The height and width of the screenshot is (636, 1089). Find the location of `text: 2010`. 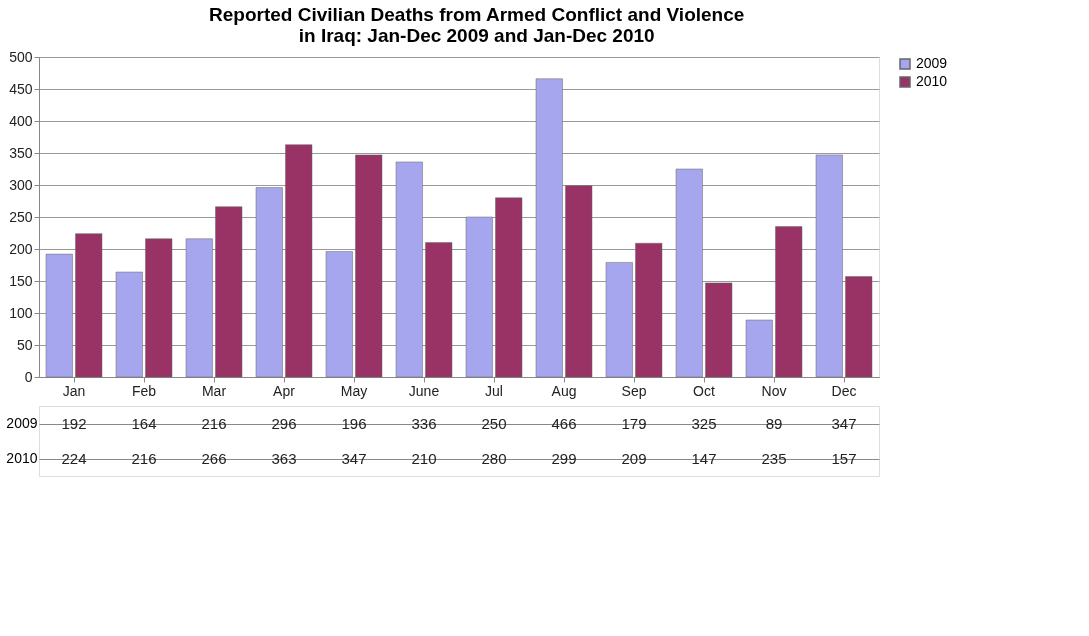

text: 2010 is located at coordinates (22, 458).